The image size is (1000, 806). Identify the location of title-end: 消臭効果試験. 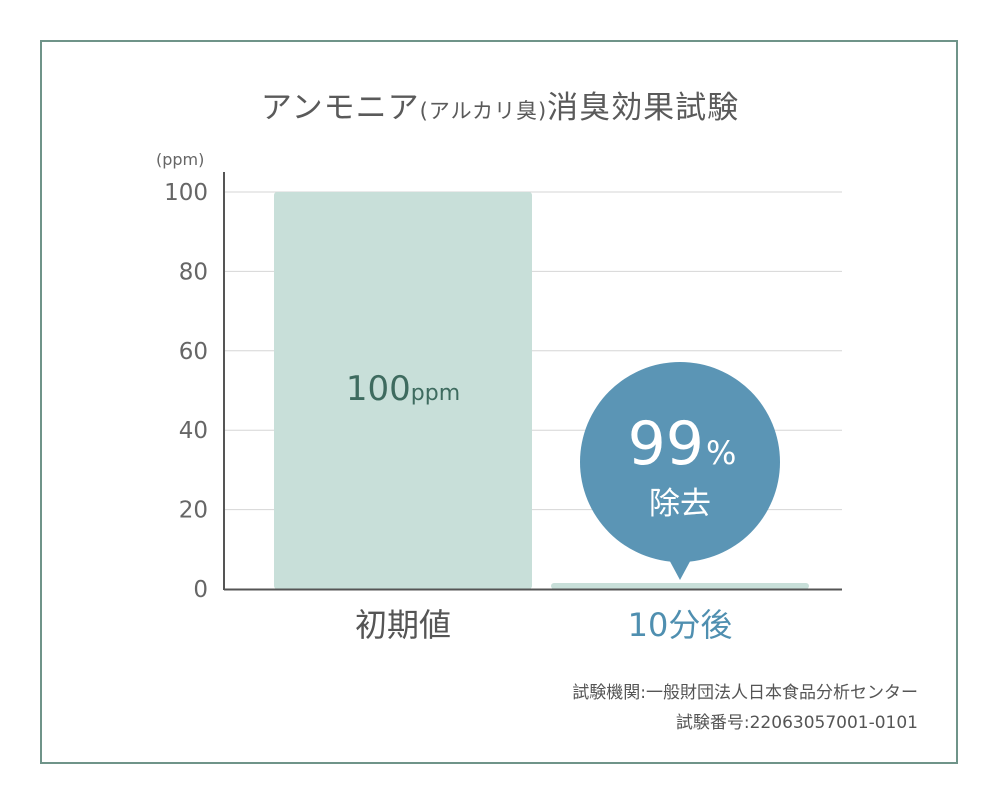
(643, 108).